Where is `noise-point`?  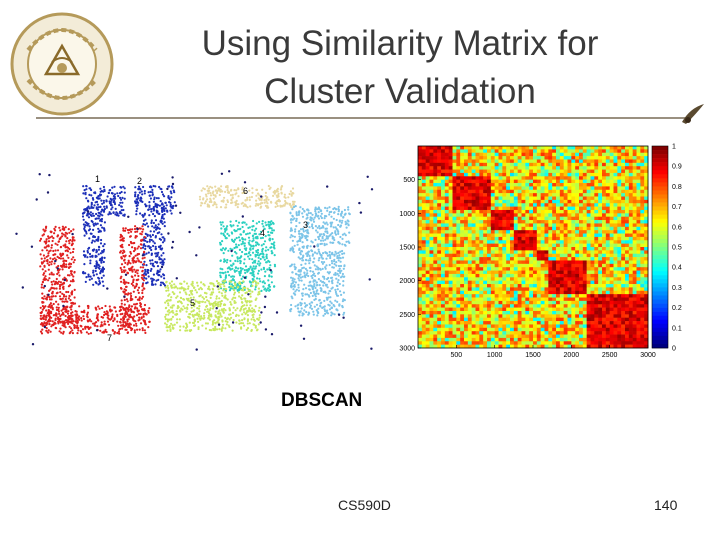
noise-point is located at coordinates (361, 212).